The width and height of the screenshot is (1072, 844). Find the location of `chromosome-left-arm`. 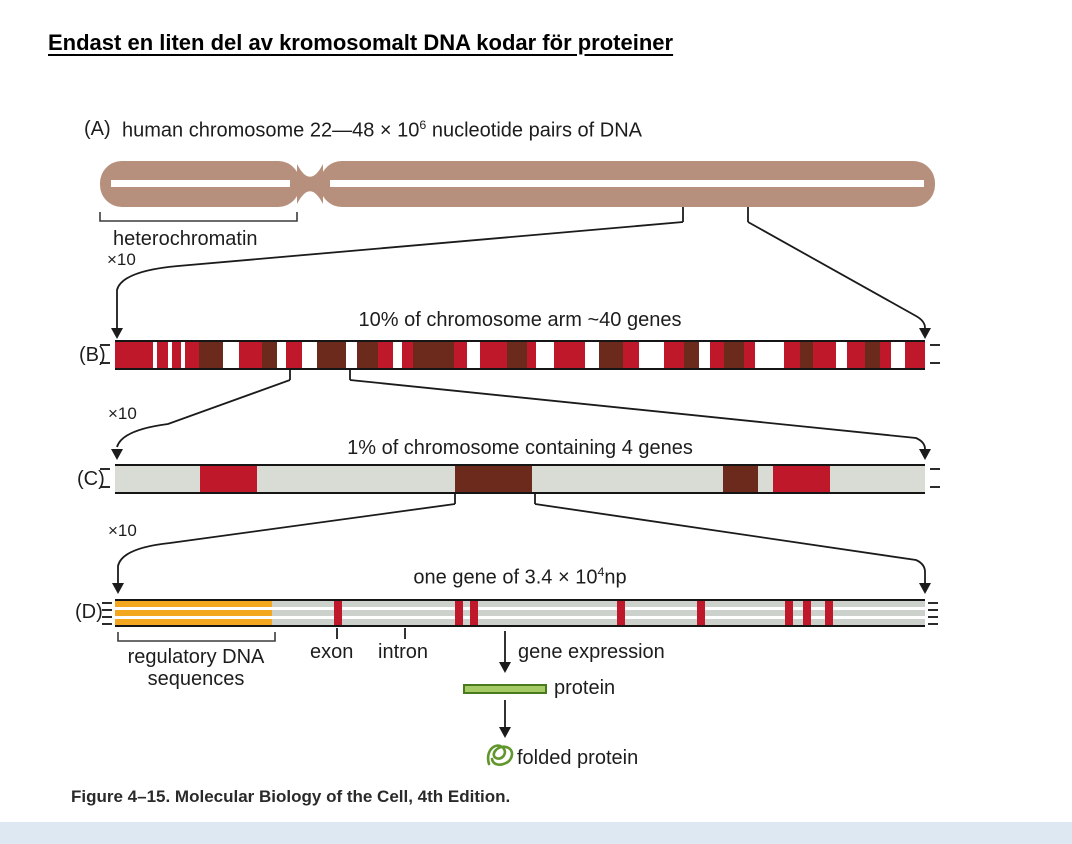

chromosome-left-arm is located at coordinates (200, 184).